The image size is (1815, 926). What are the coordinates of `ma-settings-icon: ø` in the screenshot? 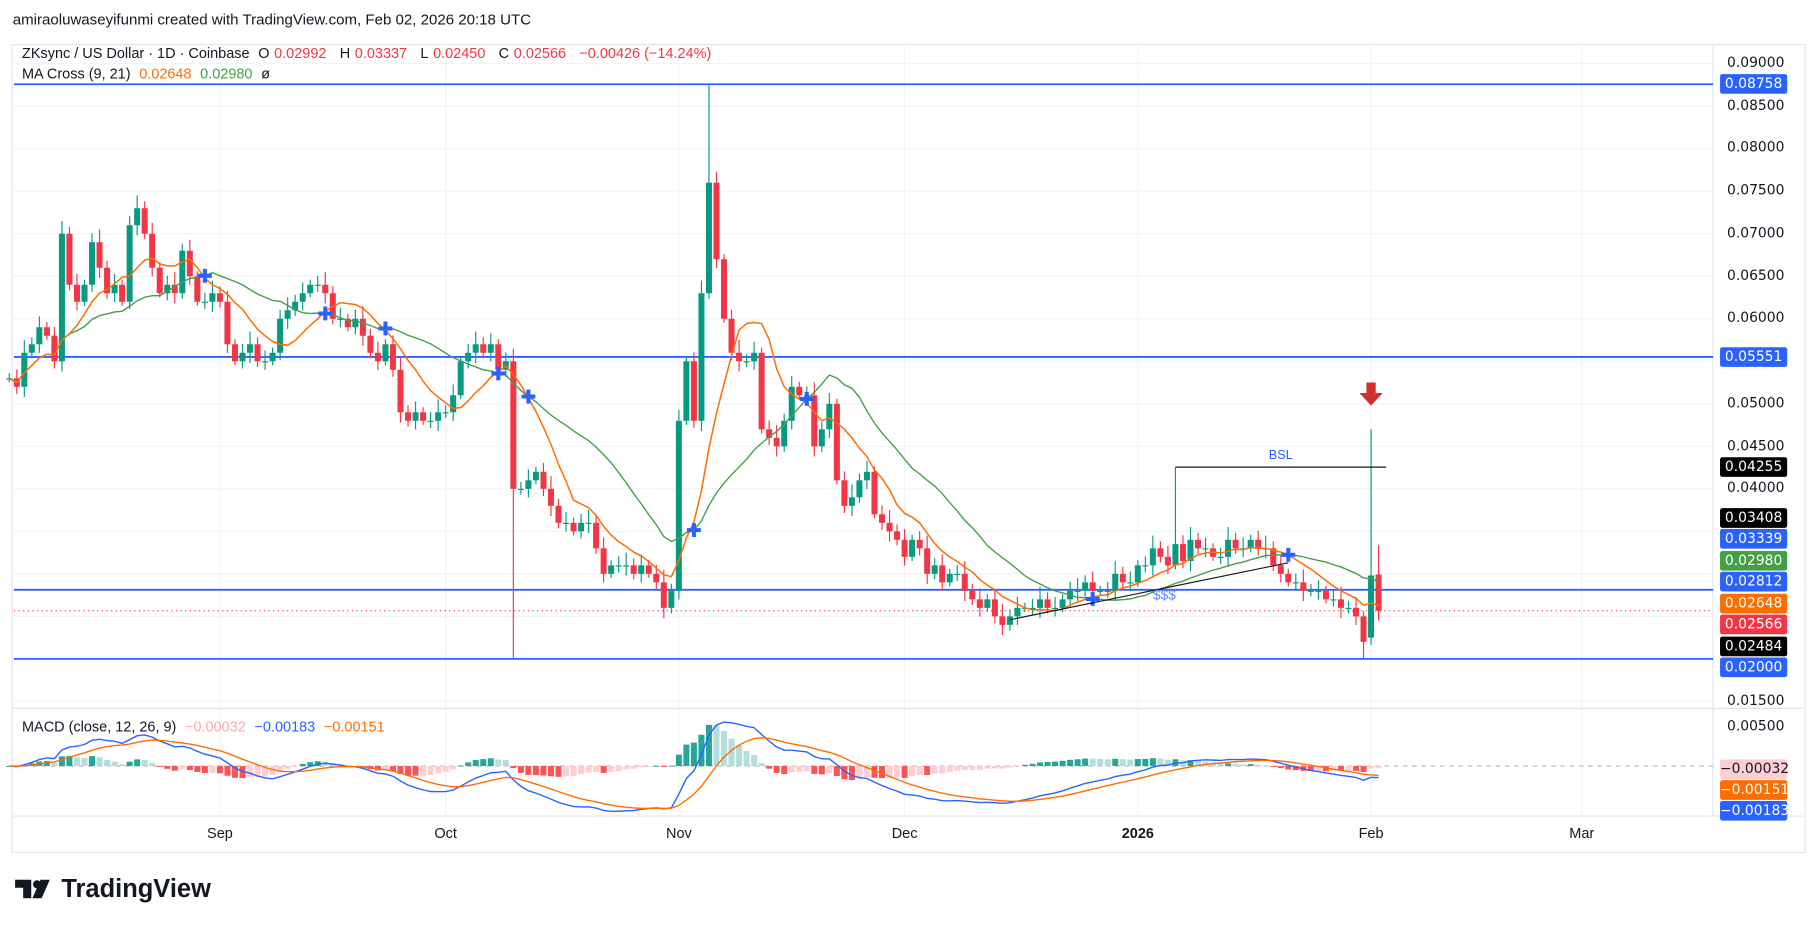 It's located at (265, 74).